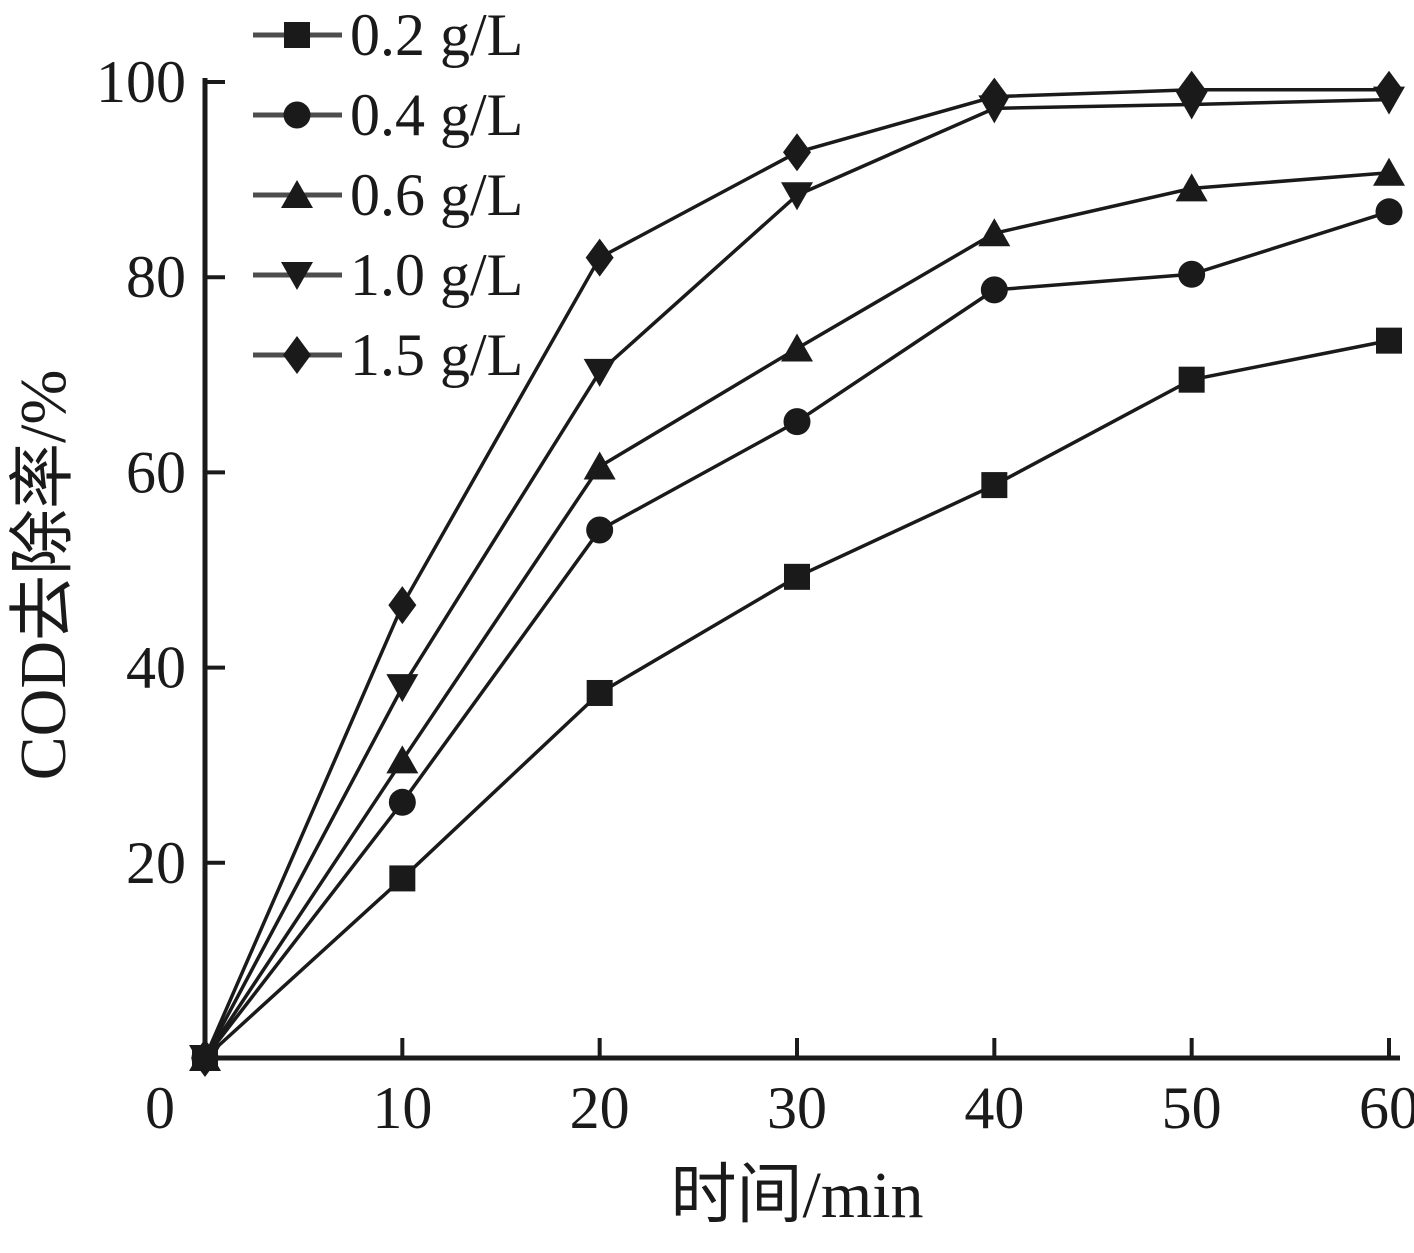  What do you see at coordinates (797, 1108) in the screenshot?
I see `x-tick-label: 30` at bounding box center [797, 1108].